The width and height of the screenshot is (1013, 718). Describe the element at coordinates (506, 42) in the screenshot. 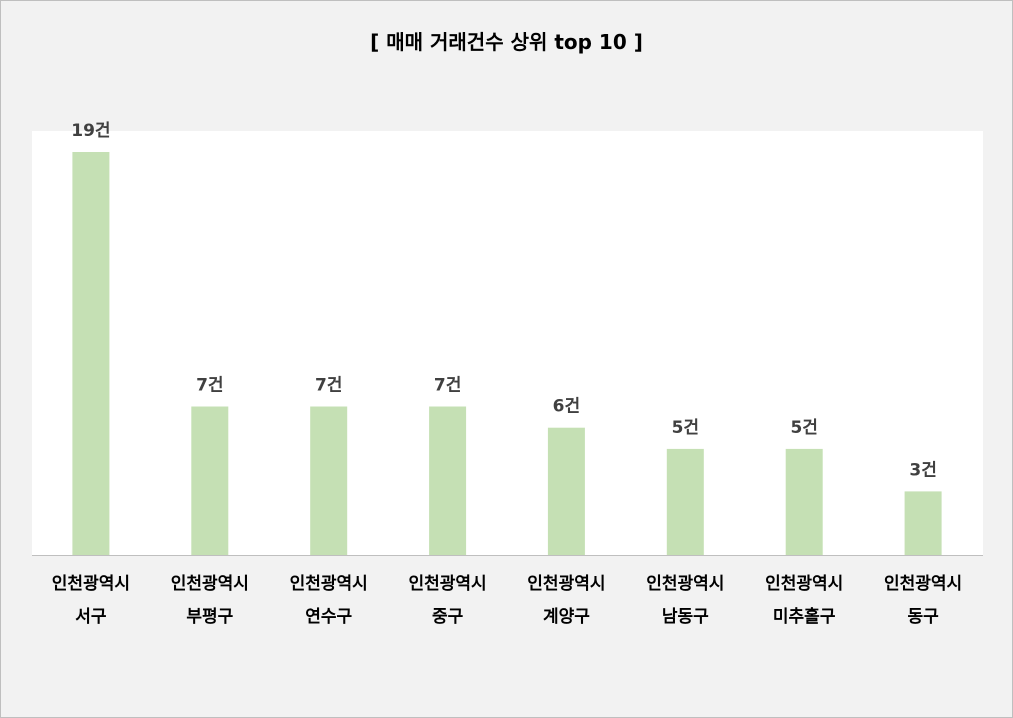

I see `chart-title: [ 매매 거래건수 상위 top 10 ]` at that location.